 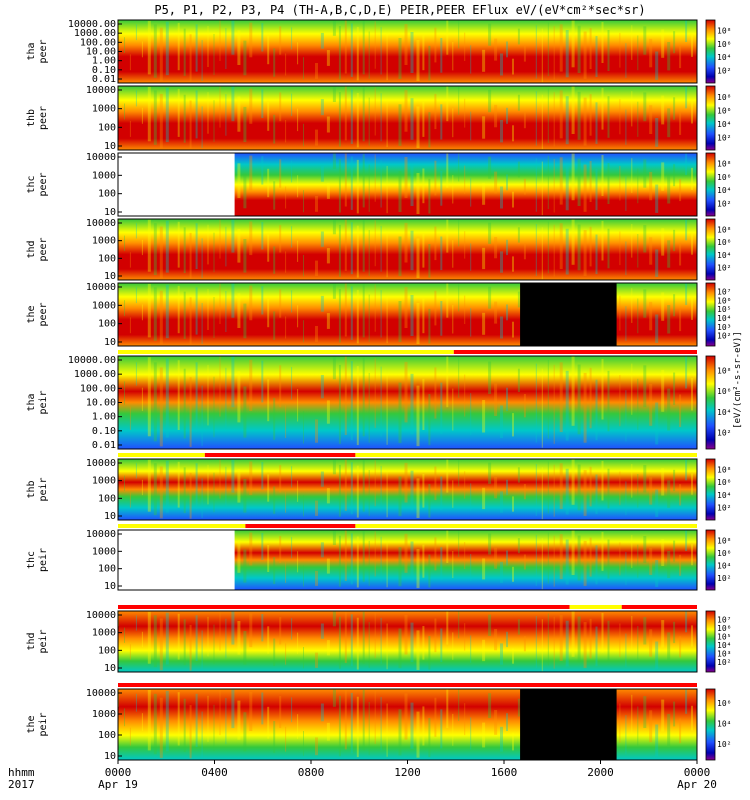 What do you see at coordinates (31, 641) in the screenshot?
I see `y-label-probe: thd` at bounding box center [31, 641].